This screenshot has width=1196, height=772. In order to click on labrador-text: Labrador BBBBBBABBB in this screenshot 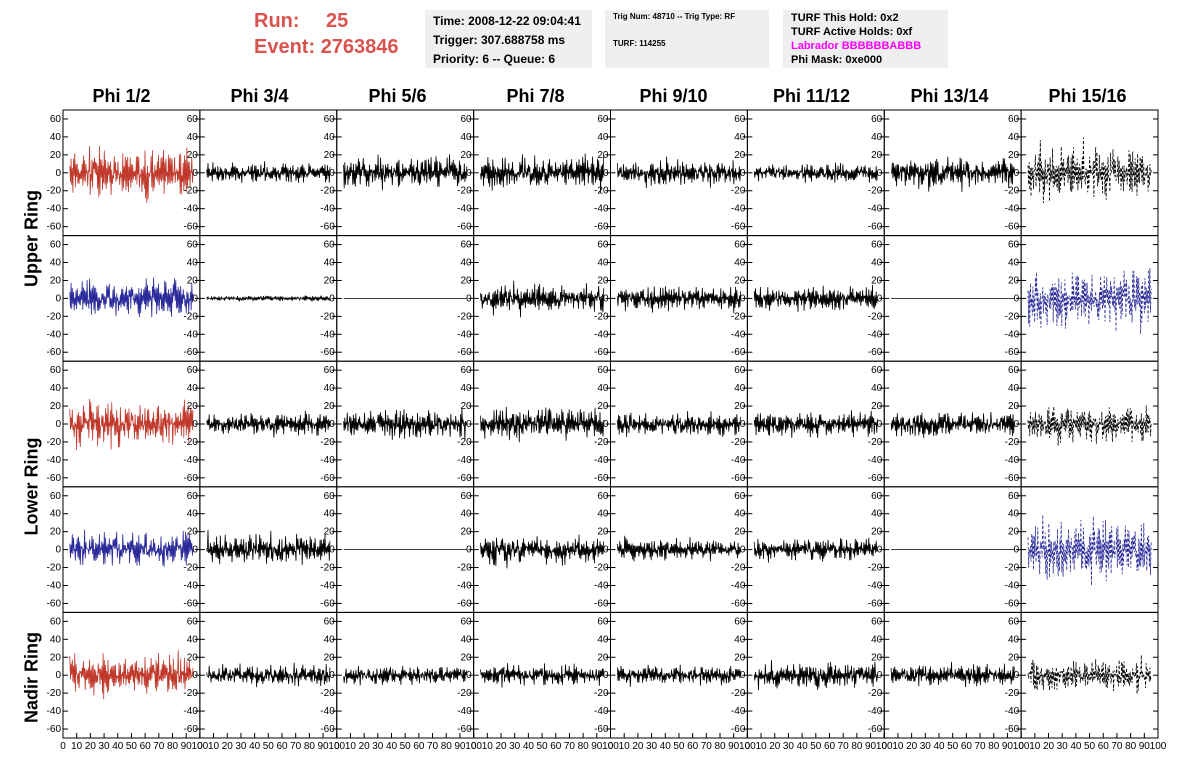, I will do `click(856, 46)`.